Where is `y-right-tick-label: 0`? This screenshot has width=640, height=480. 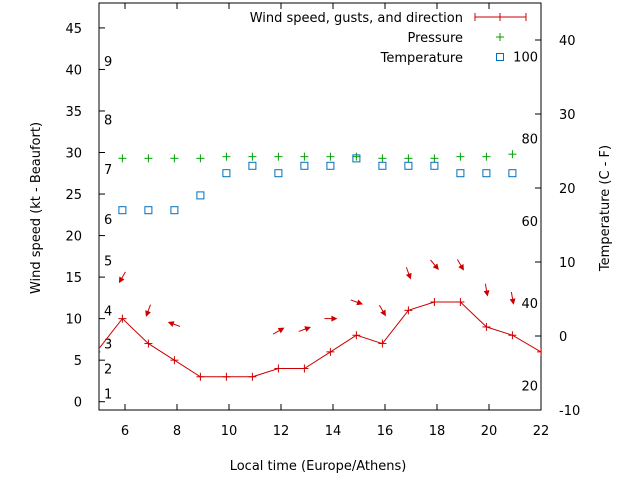 y-right-tick-label: 0 is located at coordinates (563, 337).